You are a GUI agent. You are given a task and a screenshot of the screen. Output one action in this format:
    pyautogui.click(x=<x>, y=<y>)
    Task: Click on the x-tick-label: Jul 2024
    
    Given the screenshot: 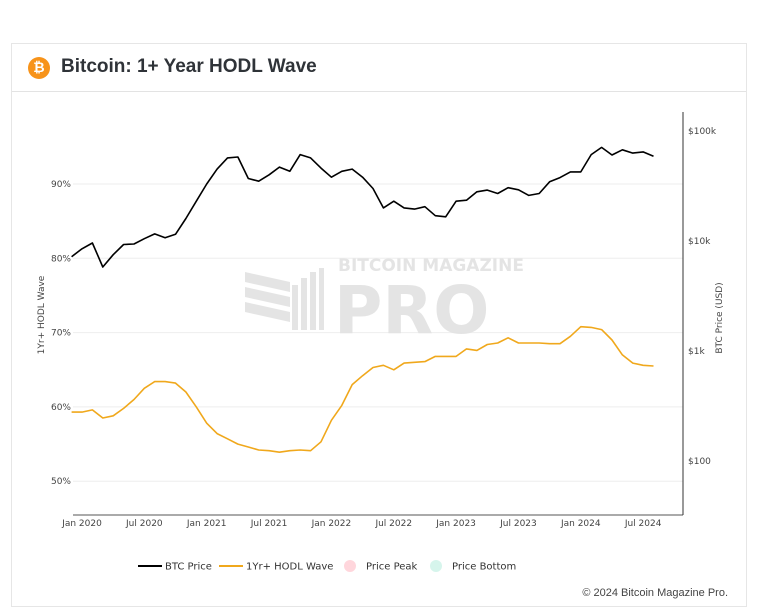 What is the action you would take?
    pyautogui.click(x=643, y=524)
    